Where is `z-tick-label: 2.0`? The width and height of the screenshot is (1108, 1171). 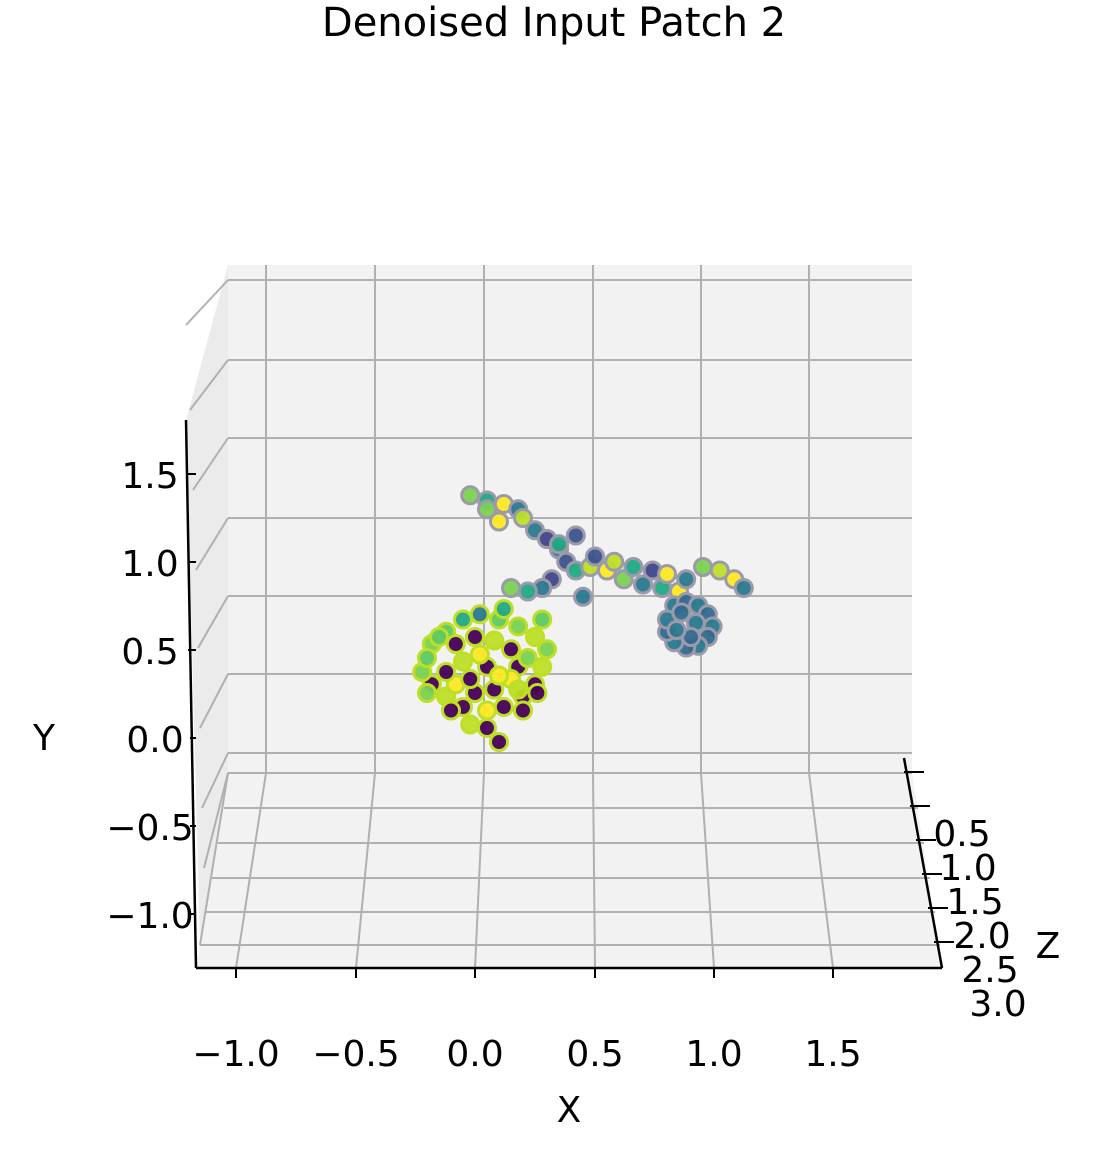 z-tick-label: 2.0 is located at coordinates (981, 936).